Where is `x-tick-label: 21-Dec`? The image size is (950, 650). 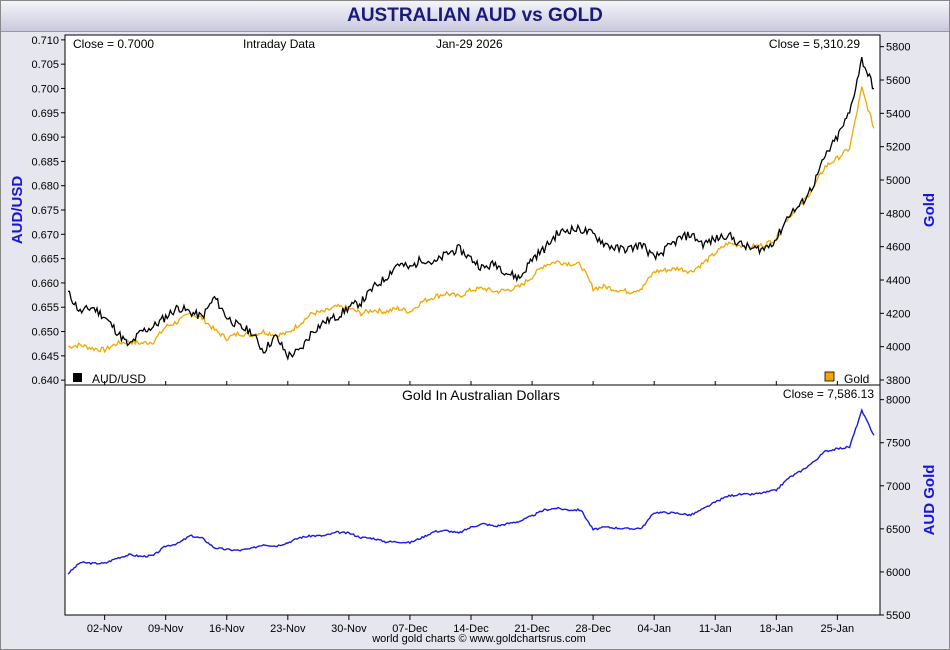
x-tick-label: 21-Dec is located at coordinates (532, 629).